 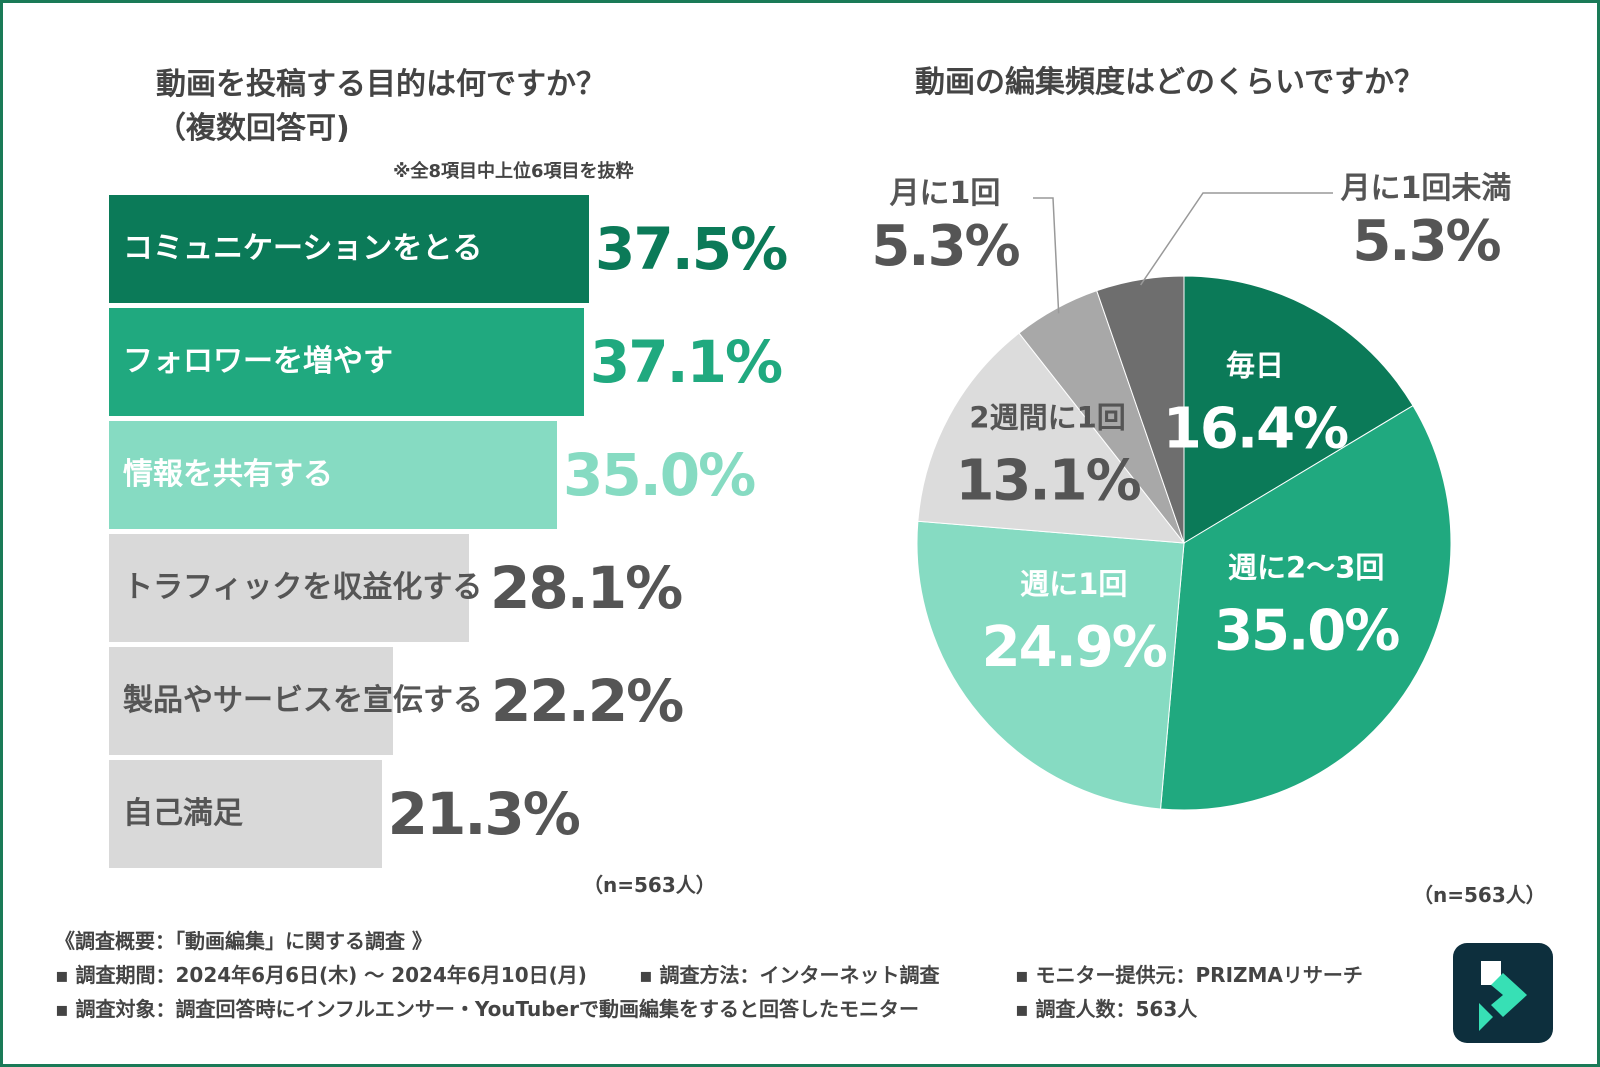 I want to click on bar-label-4: 製品やサービスを宣伝する, so click(x=303, y=700).